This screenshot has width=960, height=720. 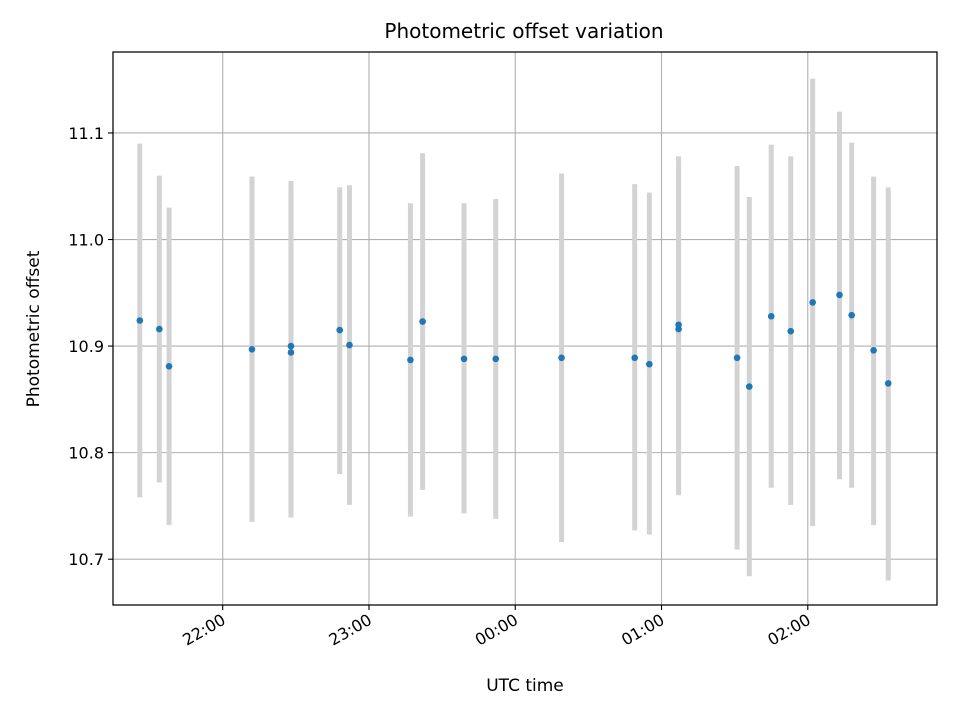 I want to click on y-tick-label: 11.0, so click(x=86, y=240).